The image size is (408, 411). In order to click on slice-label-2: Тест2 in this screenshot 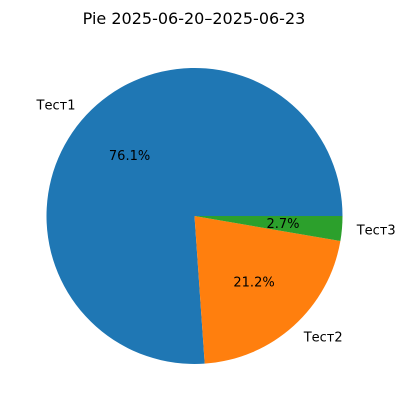, I will do `click(323, 337)`.